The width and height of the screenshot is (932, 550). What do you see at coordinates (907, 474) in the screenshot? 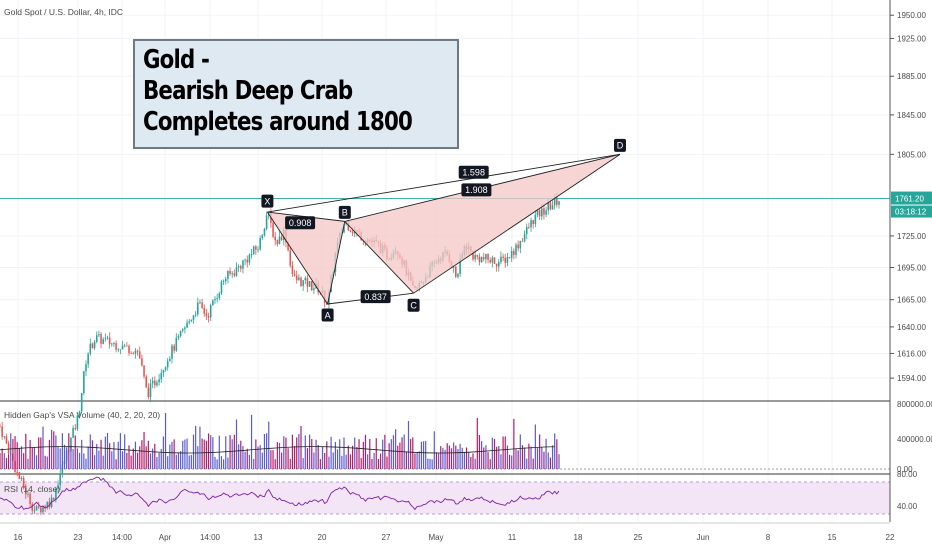
I see `rsi-tick-label: 80.00` at bounding box center [907, 474].